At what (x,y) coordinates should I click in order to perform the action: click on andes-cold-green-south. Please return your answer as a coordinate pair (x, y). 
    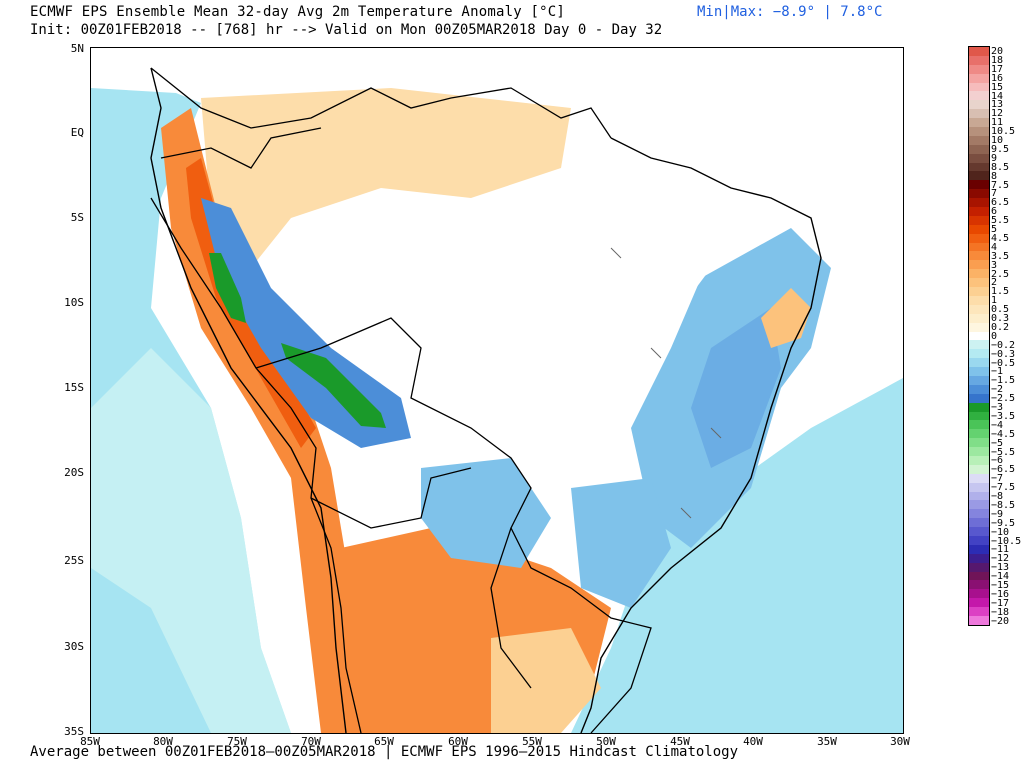
    Looking at the image, I should click on (333, 385).